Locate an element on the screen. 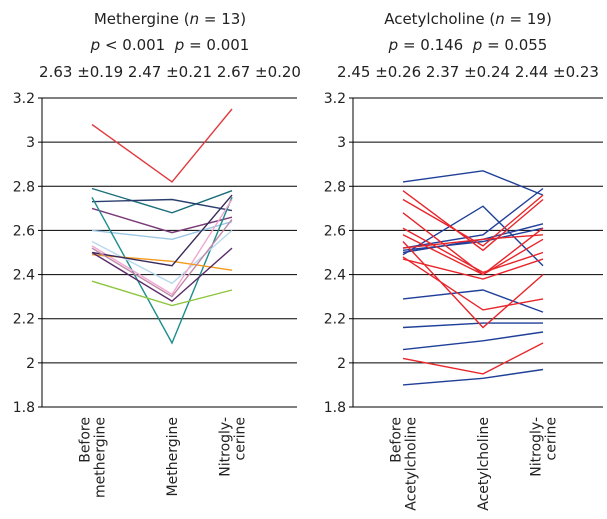 Image resolution: width=607 pixels, height=519 pixels. group-stats: 2.63 ±0.19 2.47 ±0.21 2.67 ±0.20 is located at coordinates (170, 72).